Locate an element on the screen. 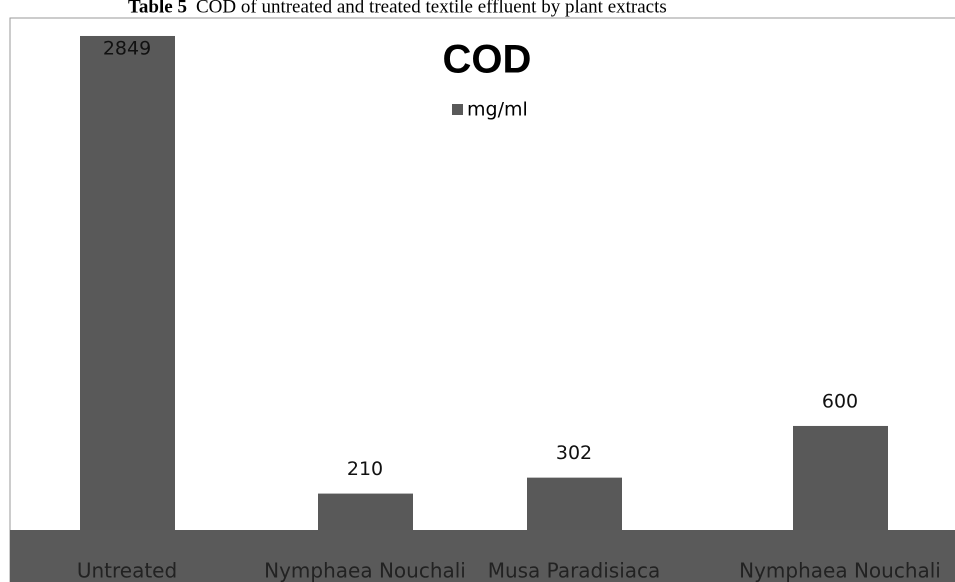 This screenshot has height=582, width=955. legend-swatch is located at coordinates (457, 109).